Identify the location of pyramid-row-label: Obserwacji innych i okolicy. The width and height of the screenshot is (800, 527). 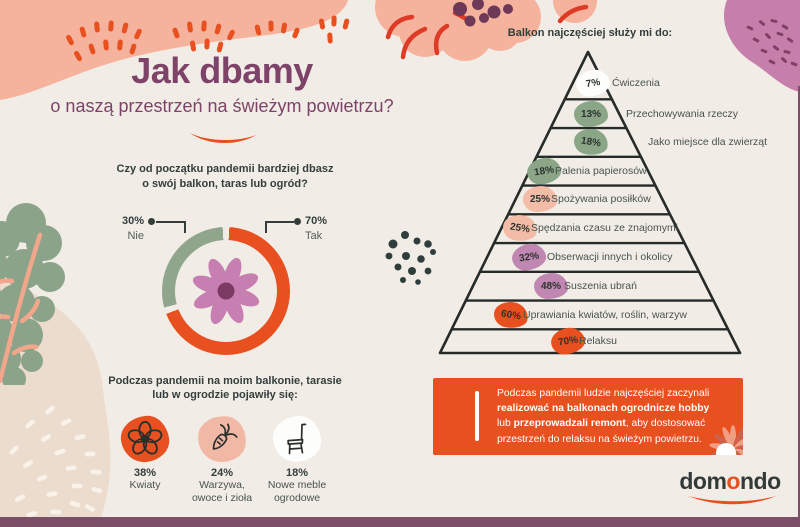
(610, 257).